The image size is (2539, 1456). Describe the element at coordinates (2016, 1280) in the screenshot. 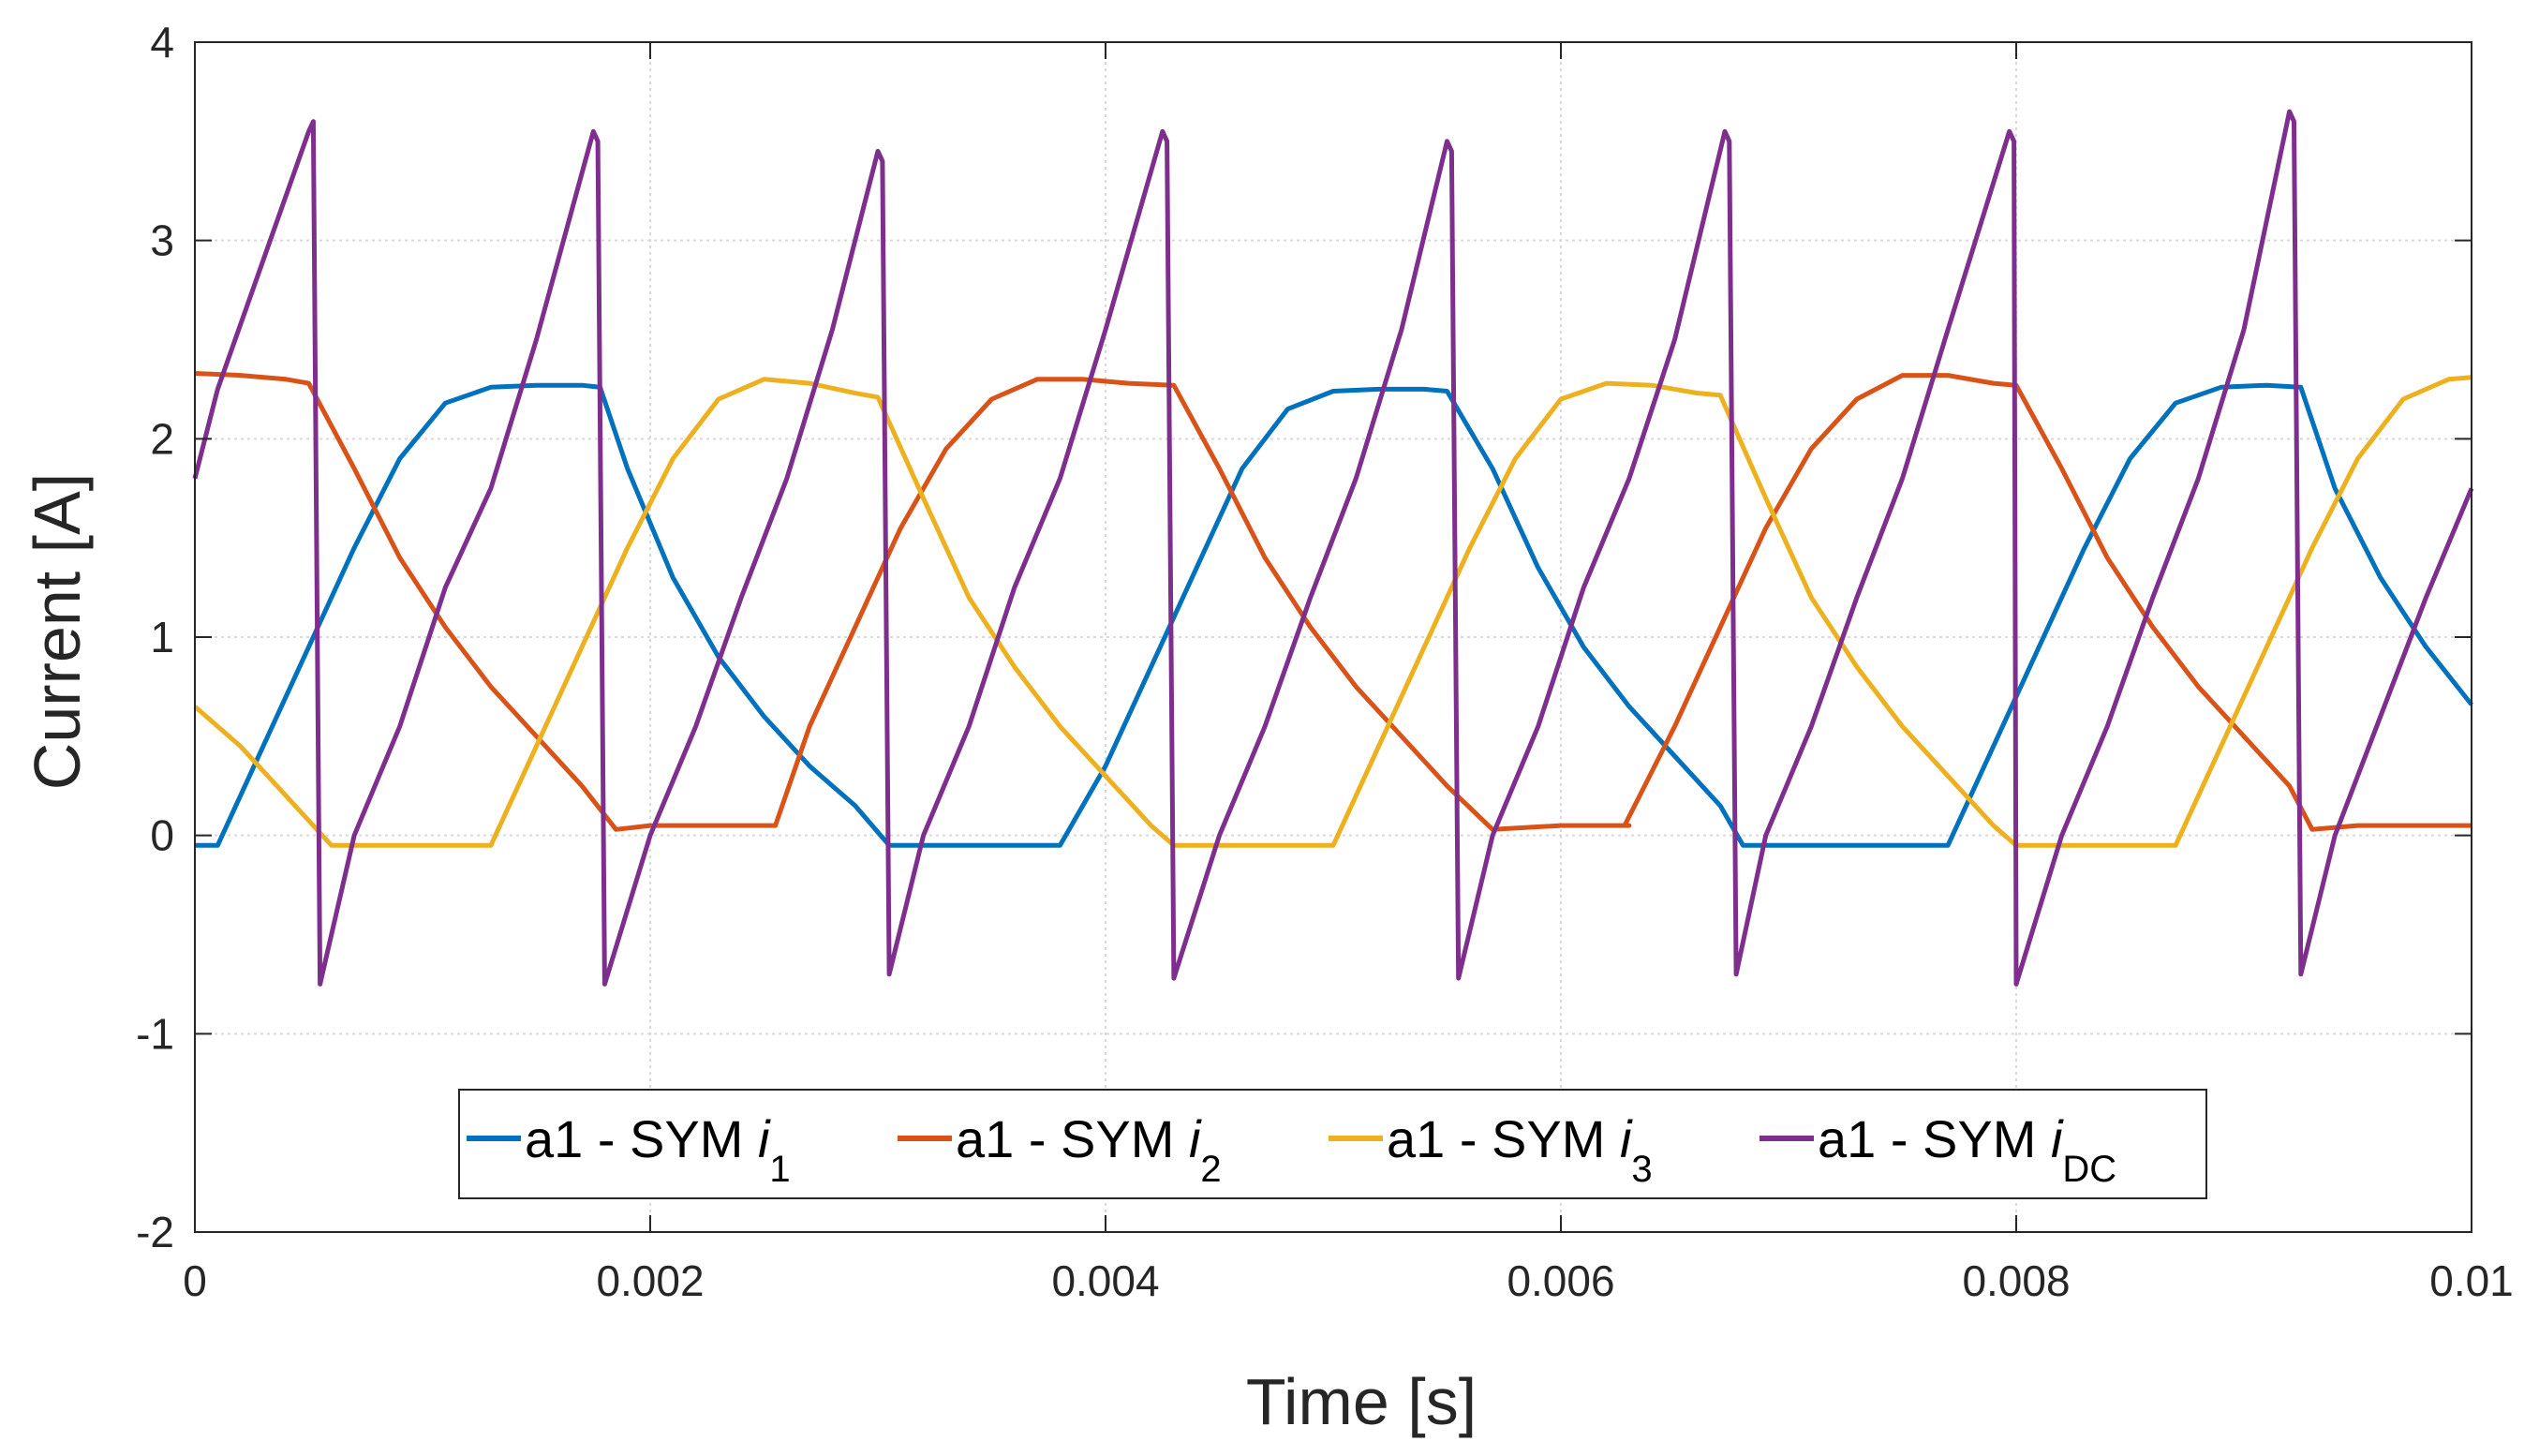

I see `x-tick-label: 0.008` at that location.